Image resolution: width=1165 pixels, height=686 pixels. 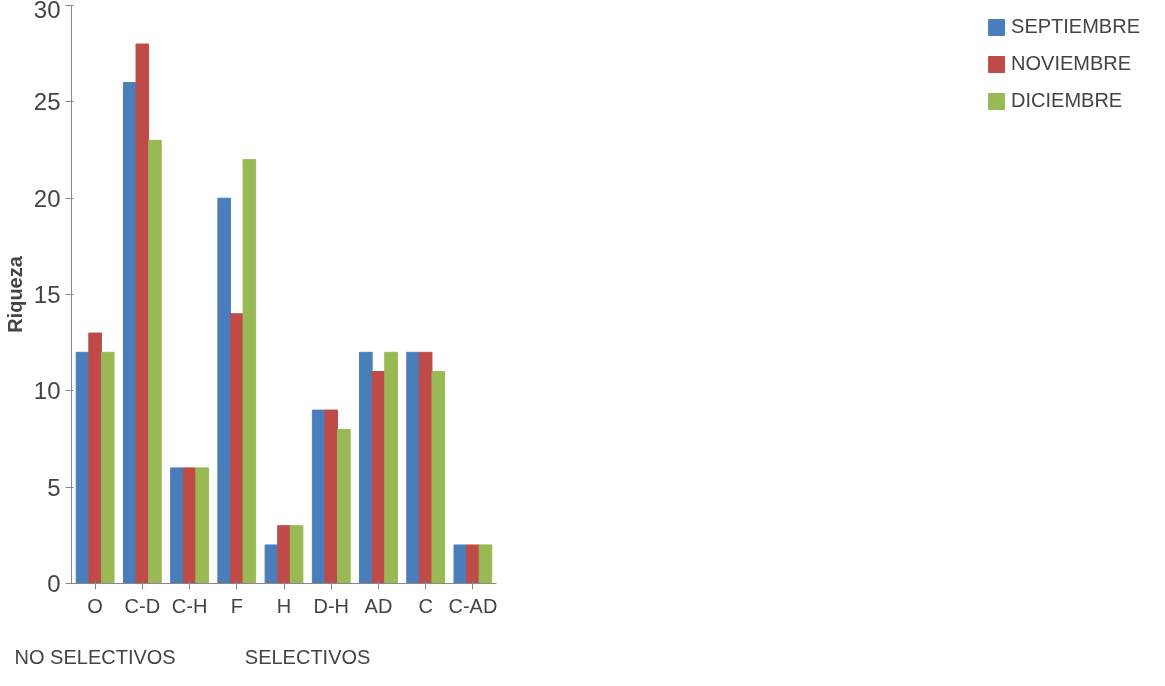 What do you see at coordinates (1075, 26) in the screenshot?
I see `legend-label: SEPTIEMBRE` at bounding box center [1075, 26].